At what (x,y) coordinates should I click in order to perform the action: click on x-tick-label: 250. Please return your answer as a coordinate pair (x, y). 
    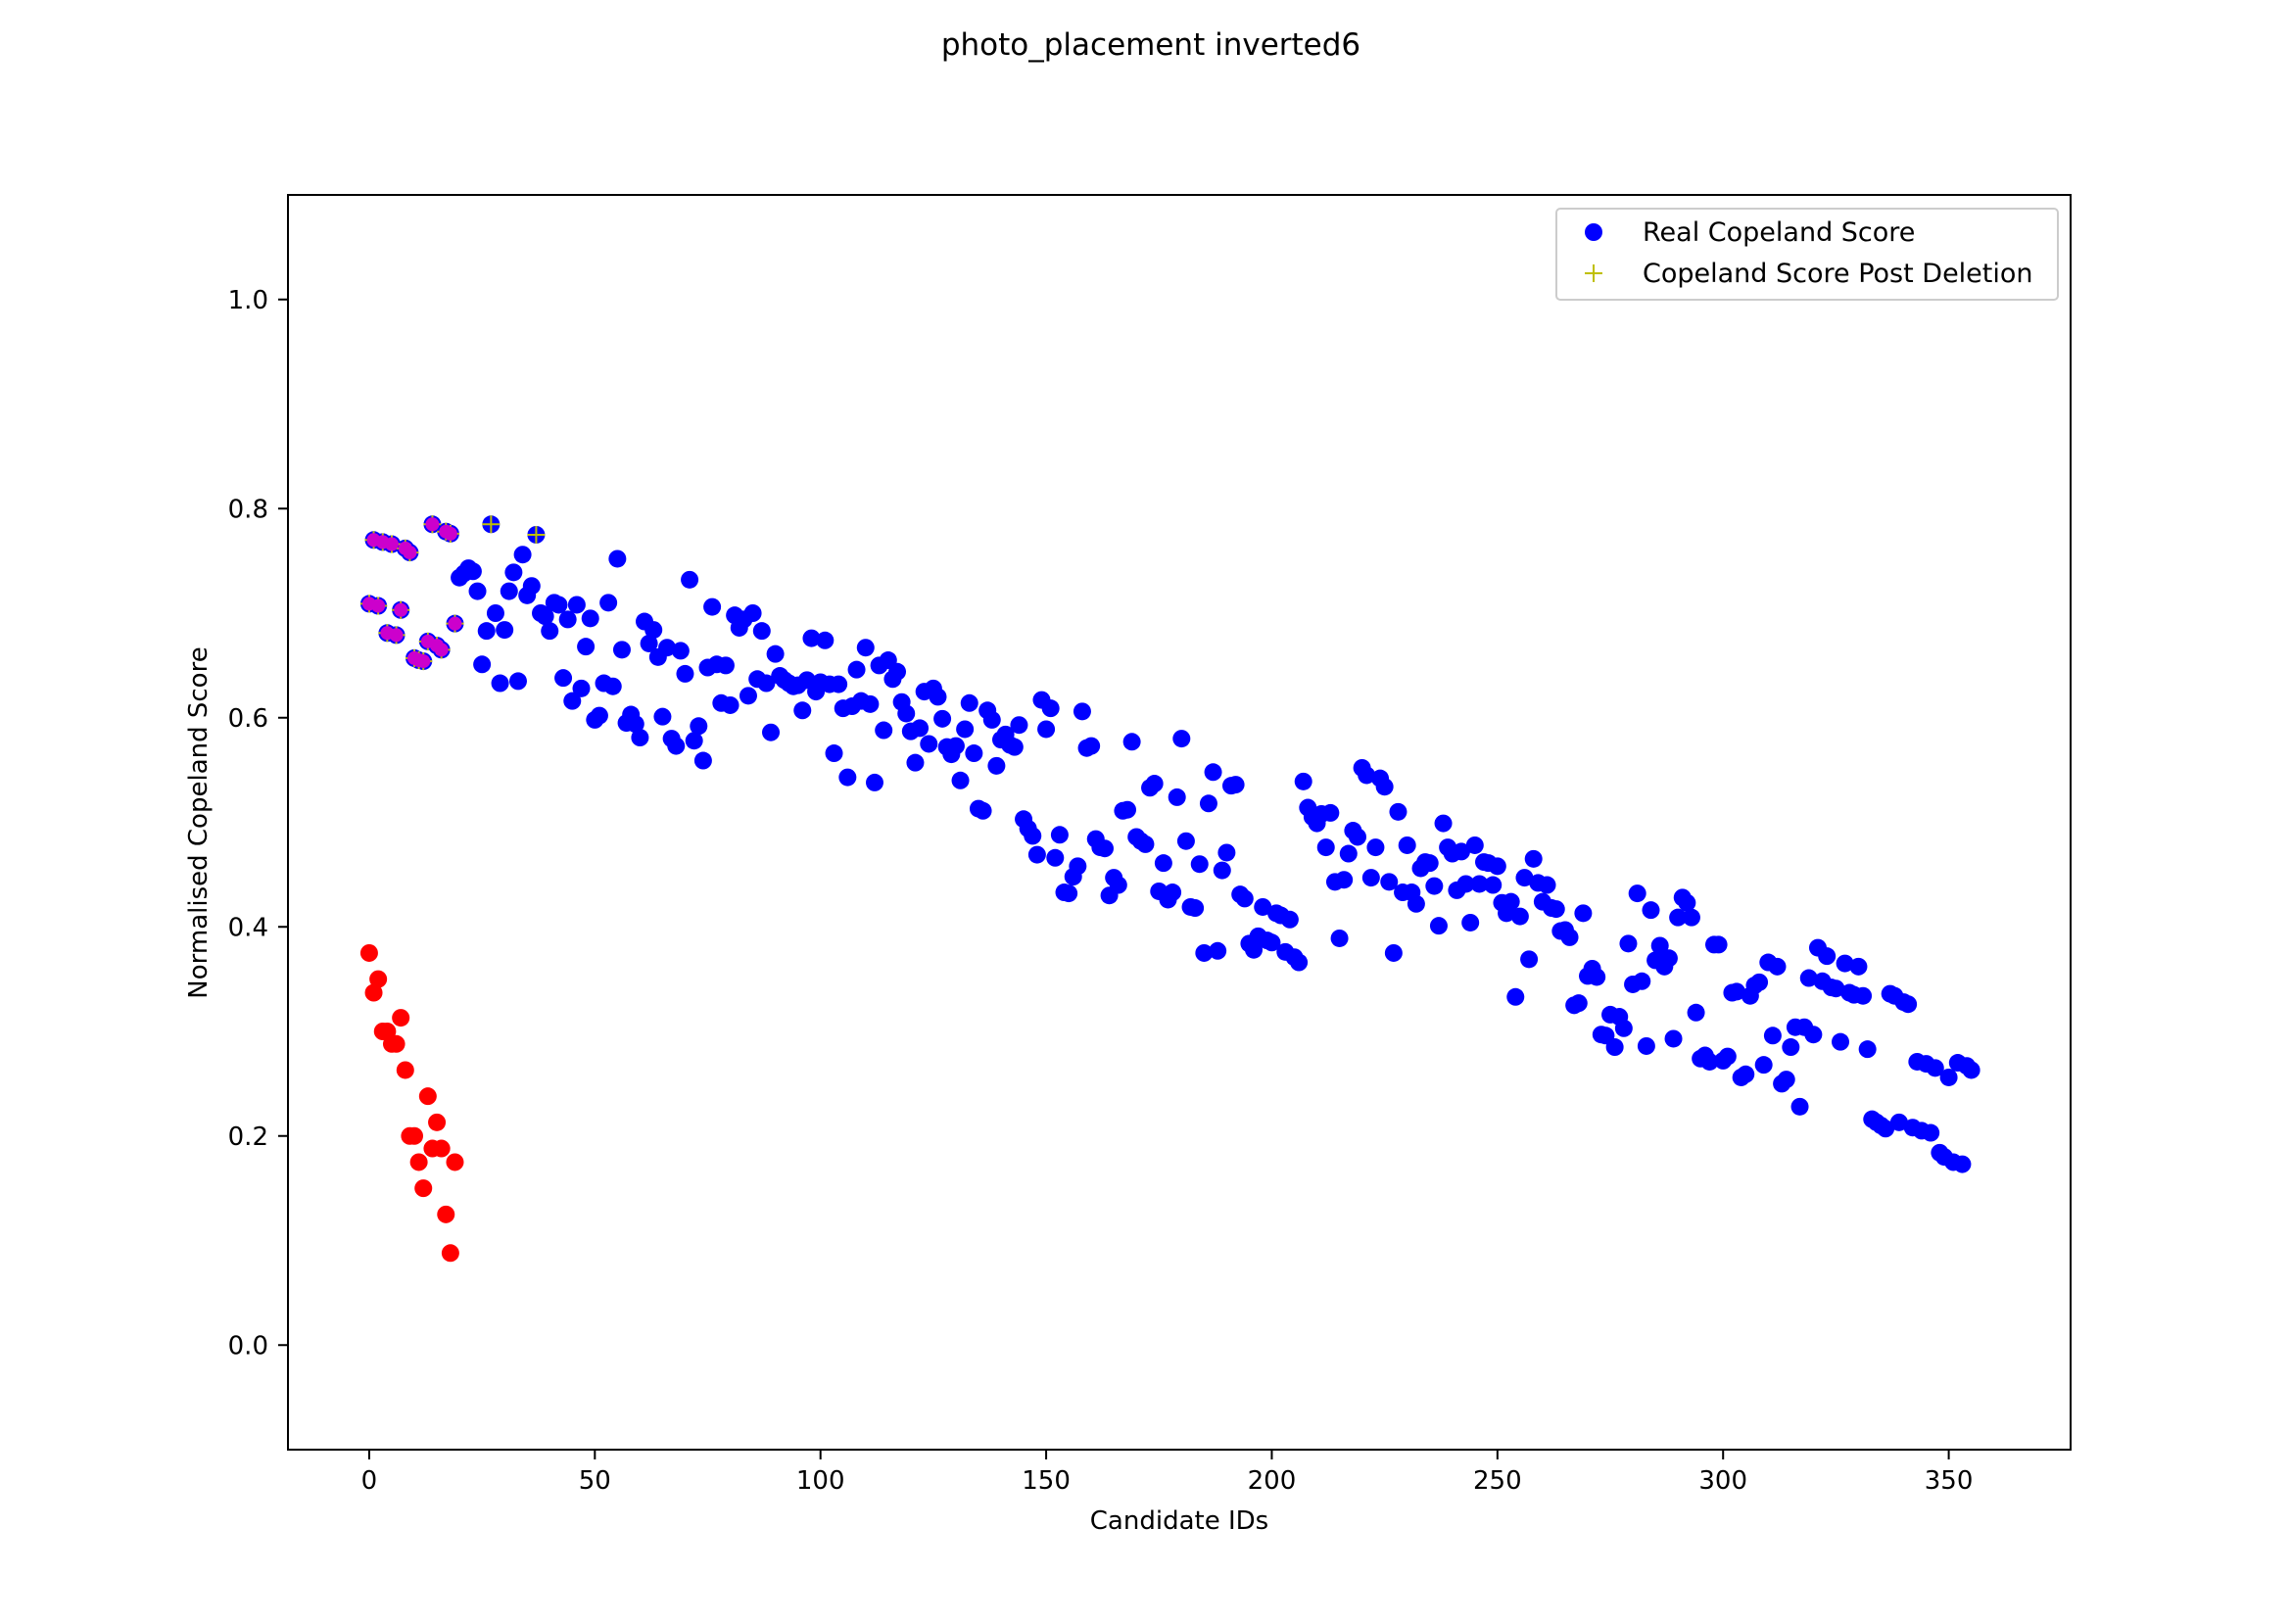
    Looking at the image, I should click on (1498, 1481).